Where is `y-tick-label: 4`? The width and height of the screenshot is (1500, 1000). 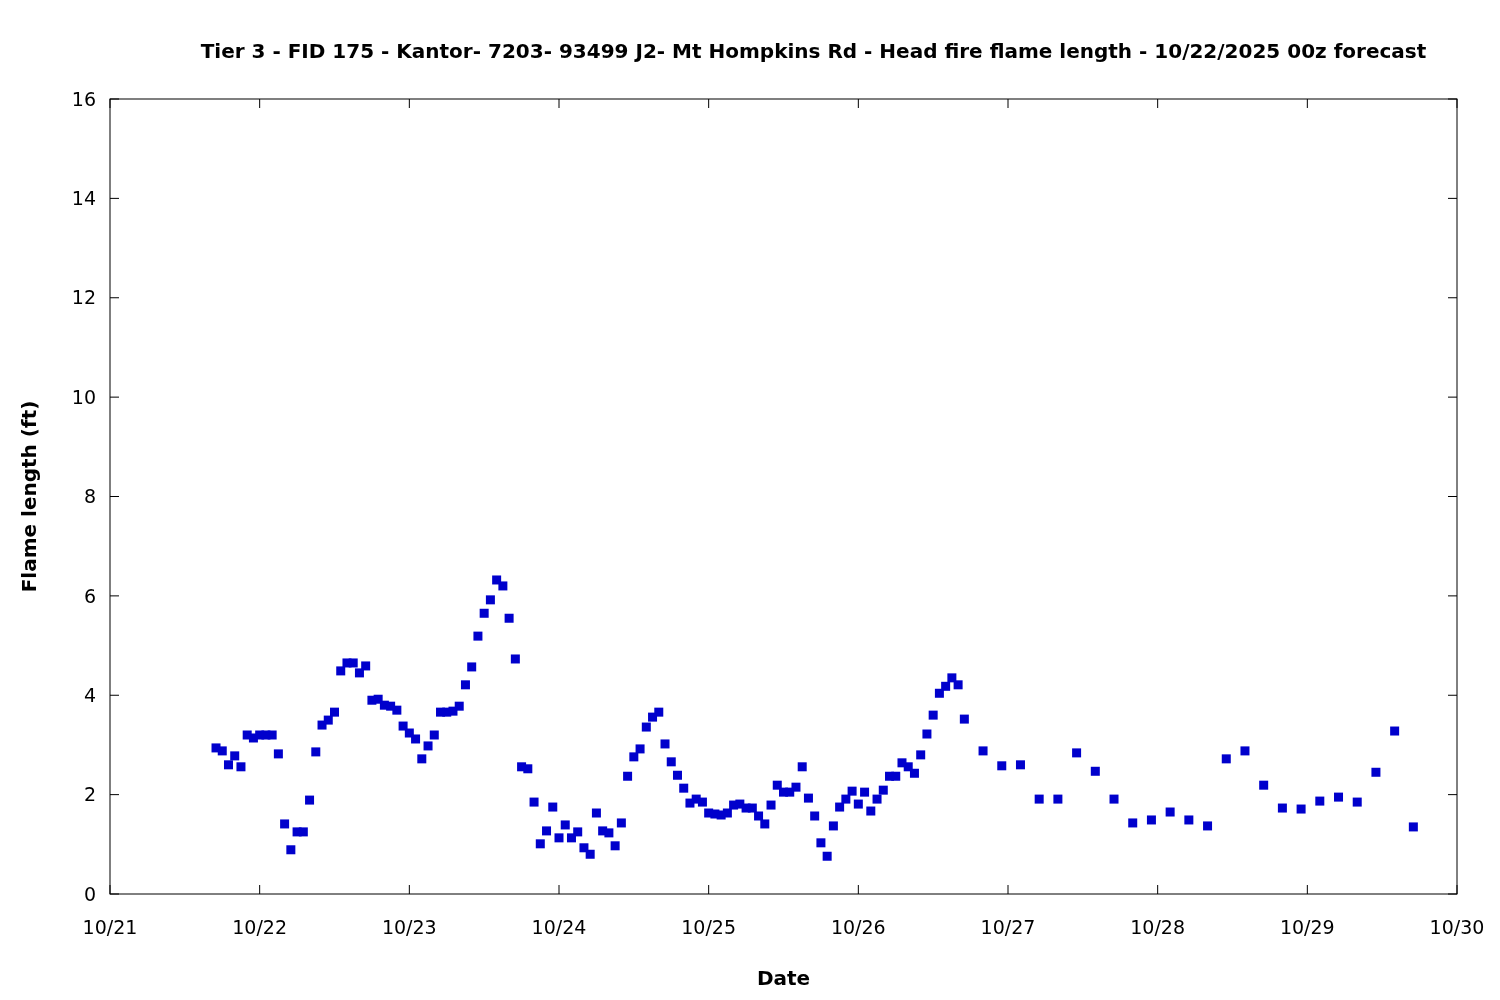 y-tick-label: 4 is located at coordinates (89, 694).